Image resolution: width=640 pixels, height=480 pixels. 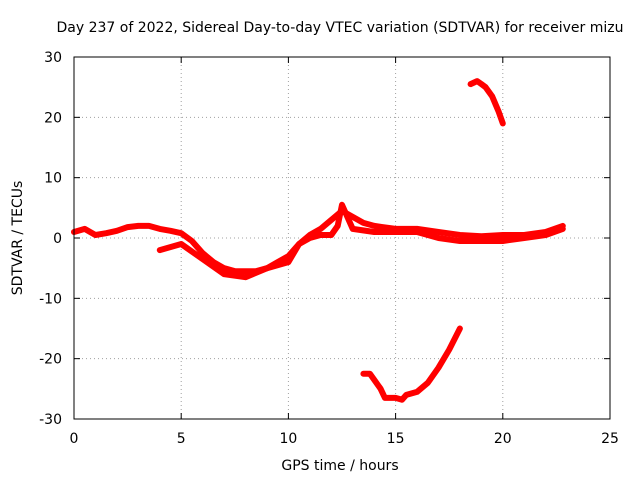 What do you see at coordinates (53, 179) in the screenshot?
I see `y-tick-label: 10` at bounding box center [53, 179].